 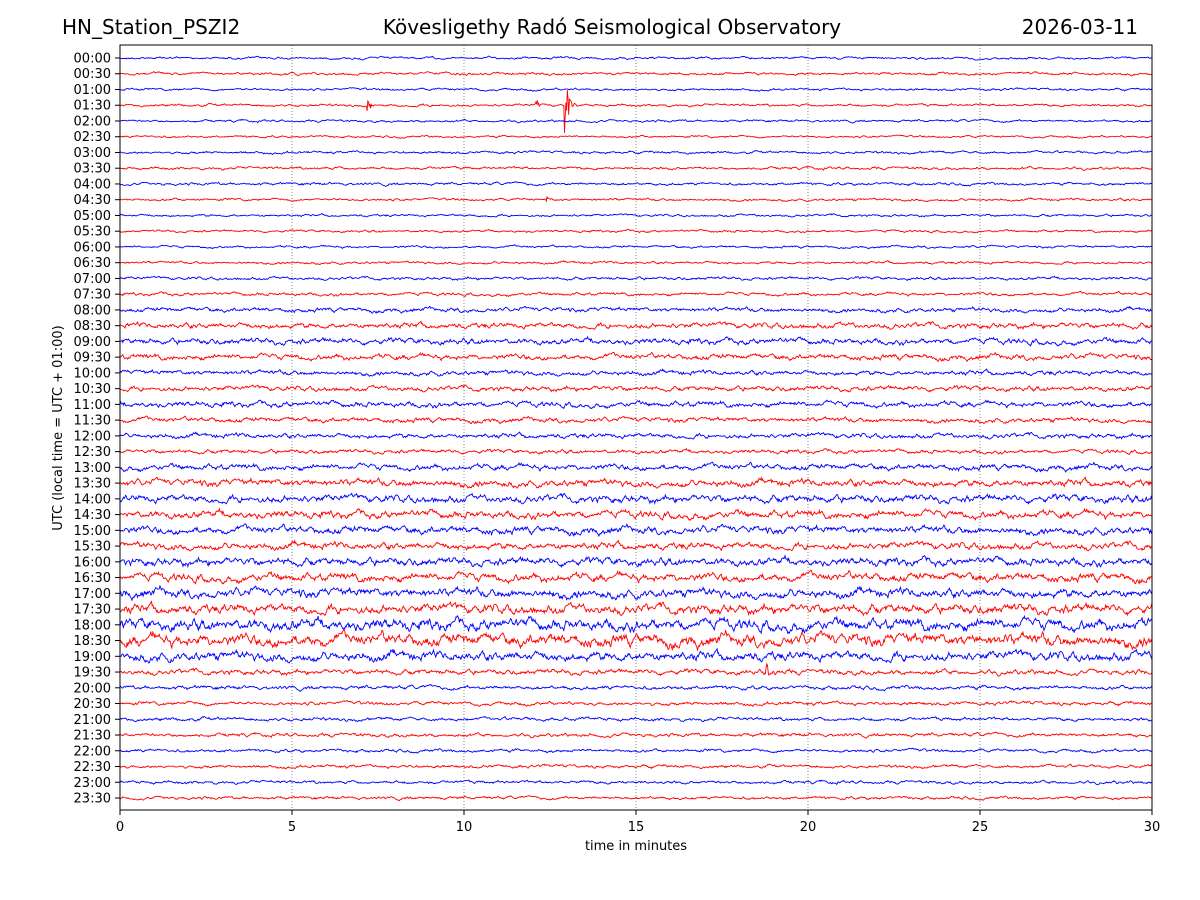 What do you see at coordinates (92, 578) in the screenshot?
I see `y-tick-label: 16:30` at bounding box center [92, 578].